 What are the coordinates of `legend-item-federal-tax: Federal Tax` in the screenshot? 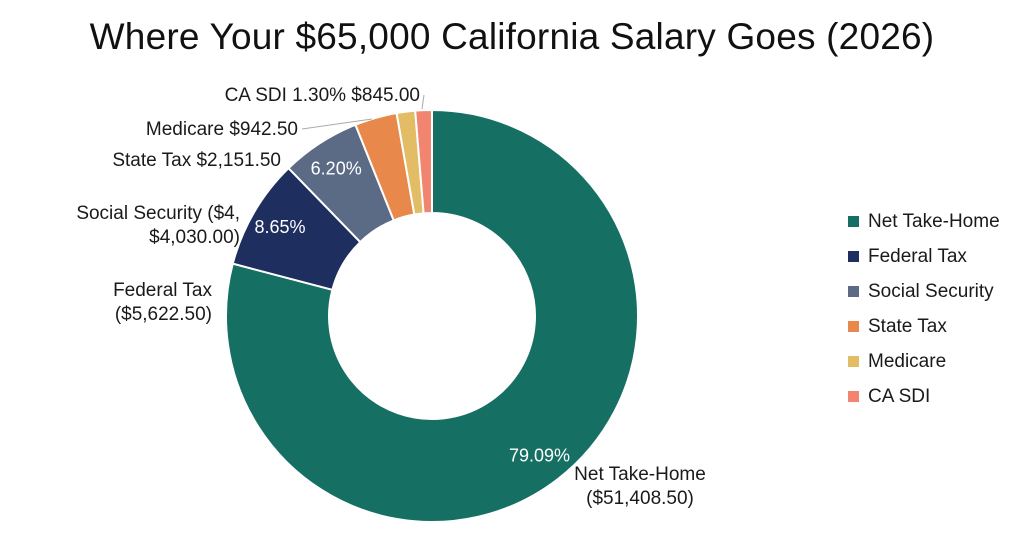 It's located at (924, 256).